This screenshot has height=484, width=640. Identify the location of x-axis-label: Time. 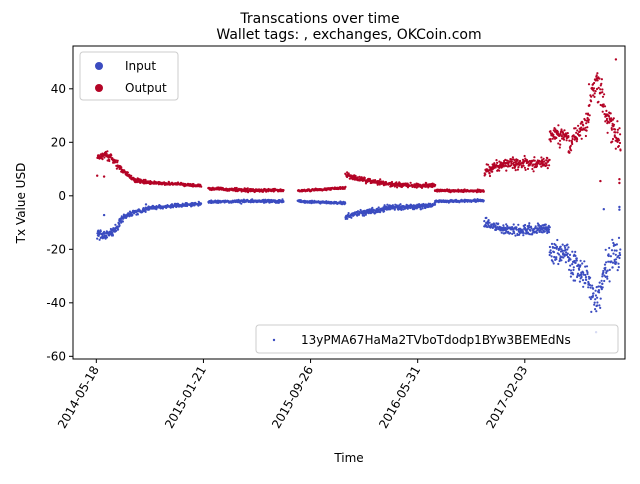
(348, 458).